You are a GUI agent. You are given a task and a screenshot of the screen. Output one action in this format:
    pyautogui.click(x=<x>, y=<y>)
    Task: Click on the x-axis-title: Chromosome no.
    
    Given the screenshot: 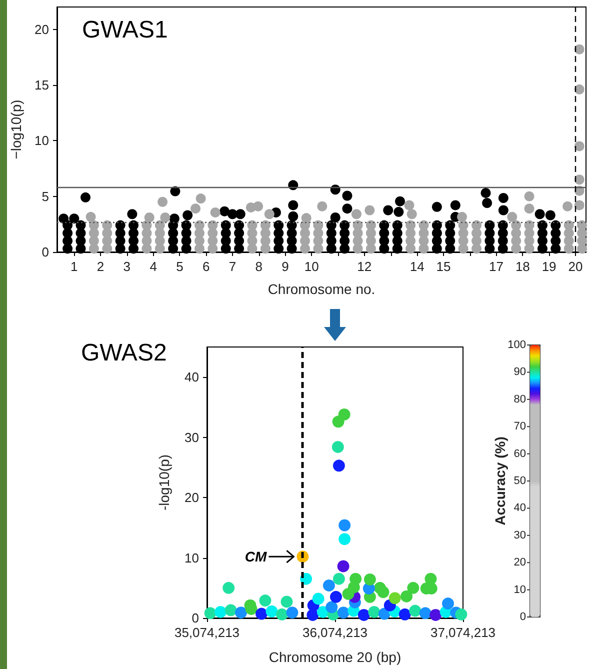 What is the action you would take?
    pyautogui.click(x=322, y=289)
    